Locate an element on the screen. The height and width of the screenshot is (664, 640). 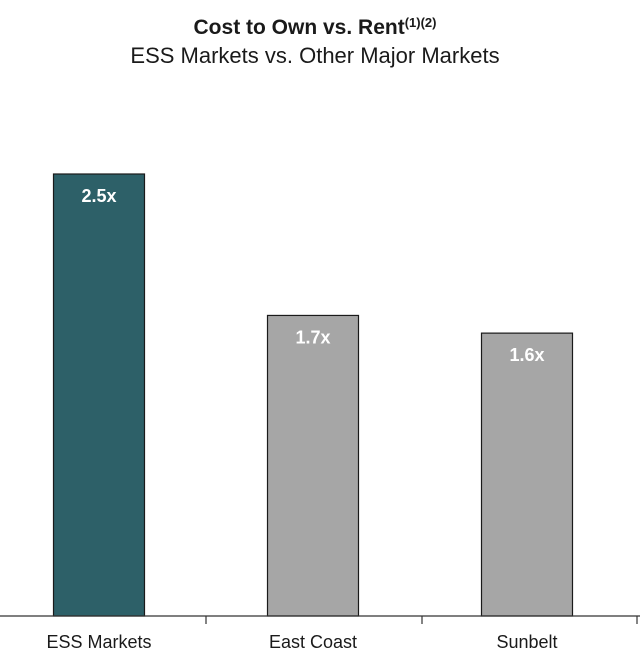
category-label: East Coast is located at coordinates (313, 642).